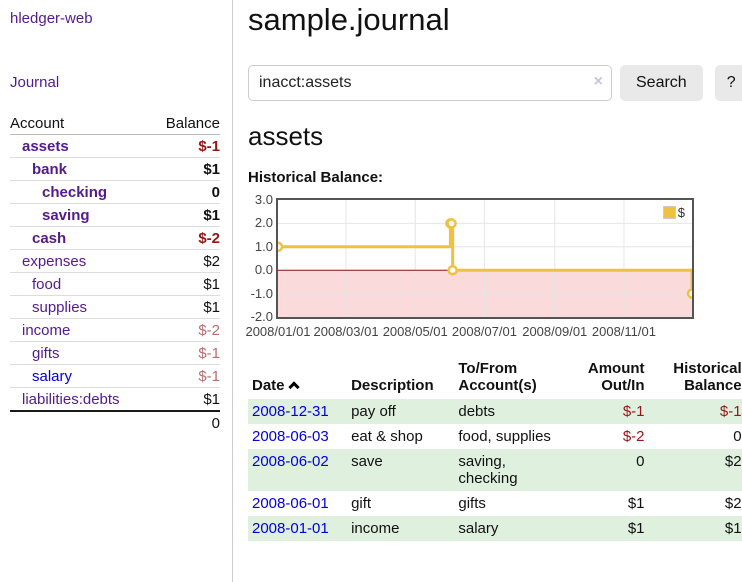  What do you see at coordinates (696, 470) in the screenshot?
I see `transaction-balance: $2` at bounding box center [696, 470].